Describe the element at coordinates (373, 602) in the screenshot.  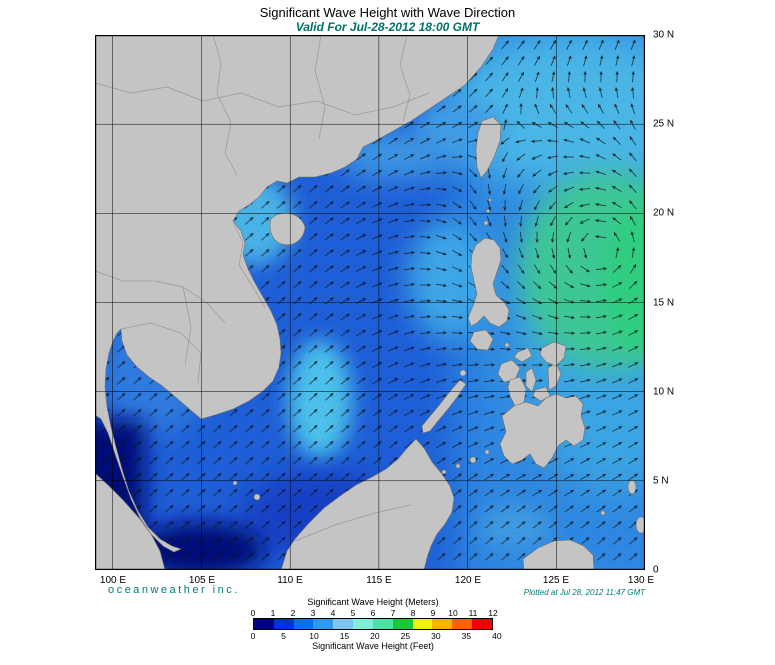
I see `legend-meters-label: Significant Wave Height (Meters)` at that location.